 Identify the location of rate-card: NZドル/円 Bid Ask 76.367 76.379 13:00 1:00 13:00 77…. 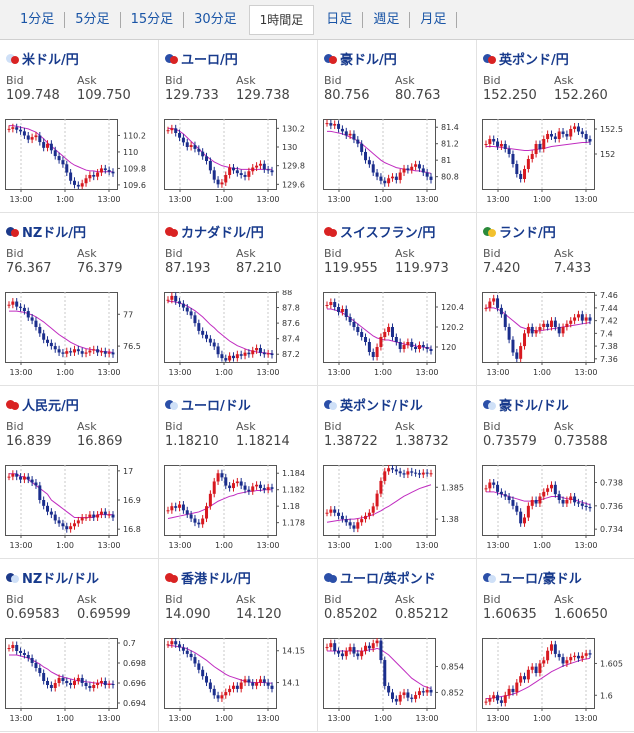
(79, 299).